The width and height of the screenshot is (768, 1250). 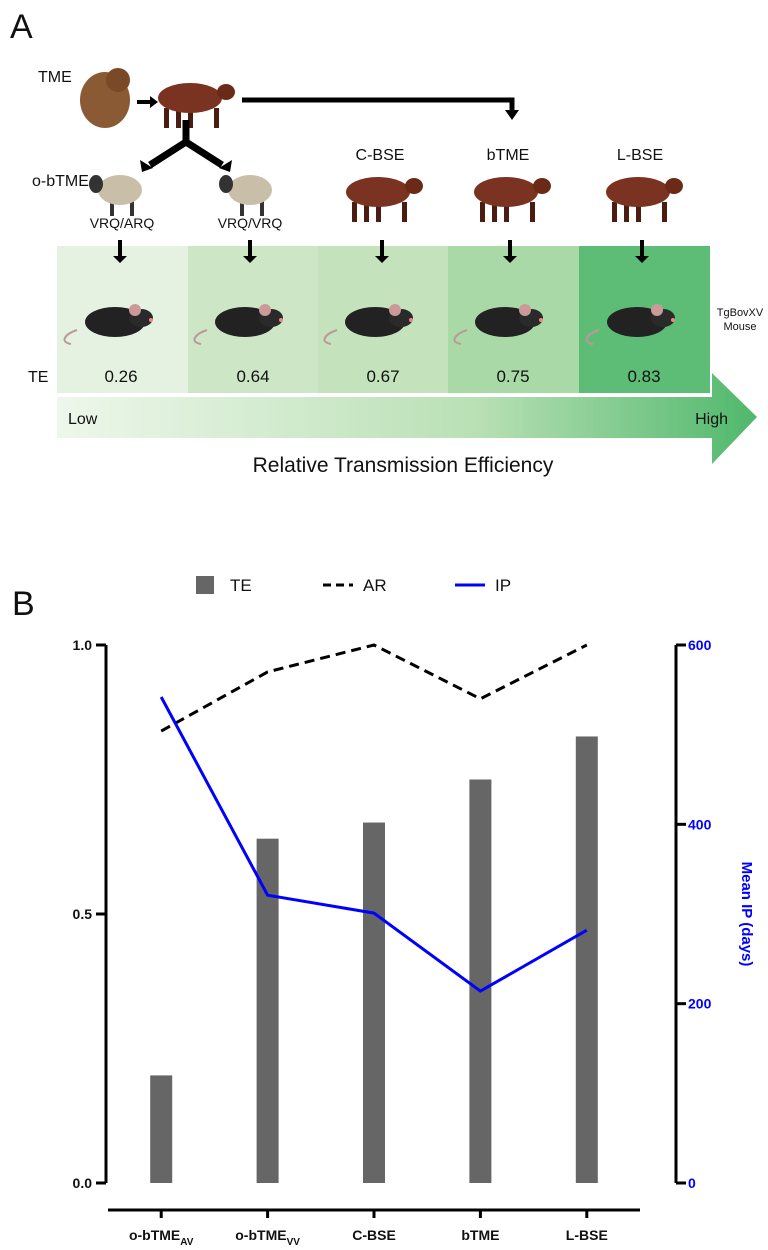 I want to click on mouse-label: Mouse, so click(x=739, y=327).